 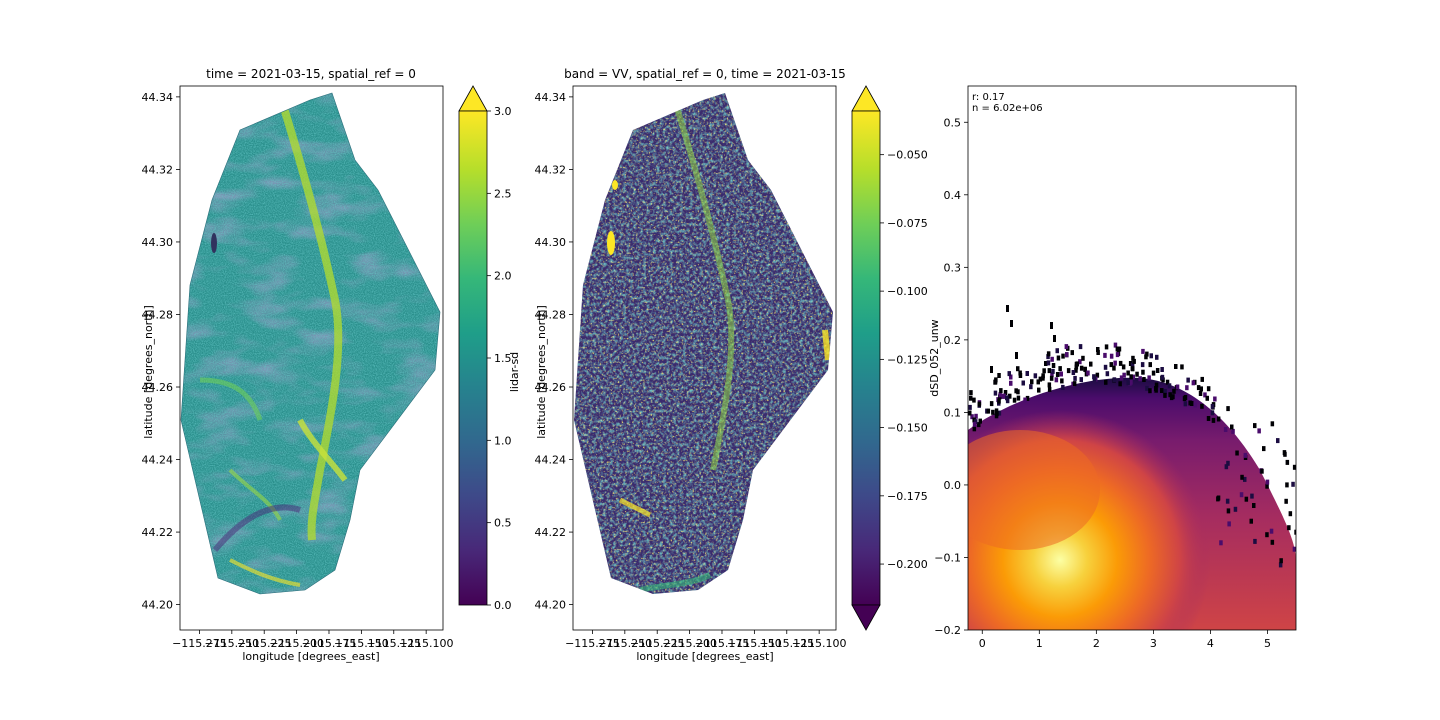 I want to click on panel2-xtick-label: −115.225, so click(x=657, y=643).